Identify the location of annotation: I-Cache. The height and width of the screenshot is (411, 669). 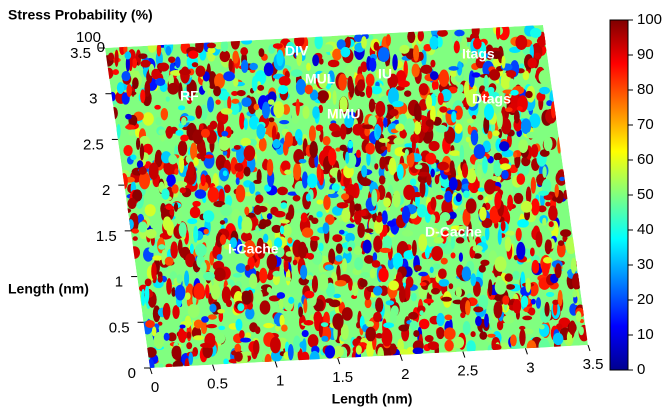
(253, 249).